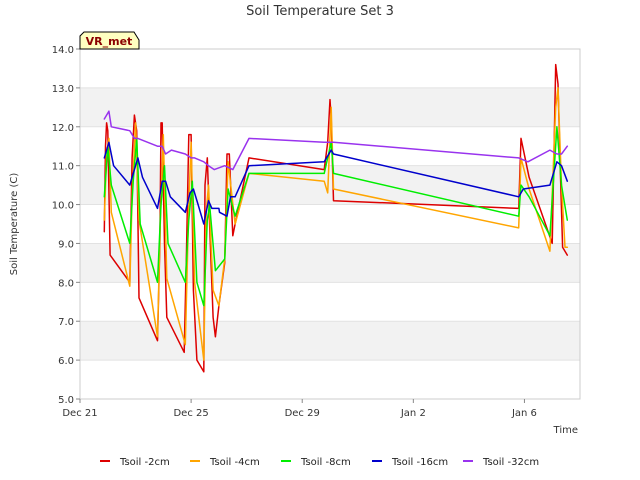 The height and width of the screenshot is (480, 640). I want to click on legend-label: Tsoil -4cm, so click(234, 462).